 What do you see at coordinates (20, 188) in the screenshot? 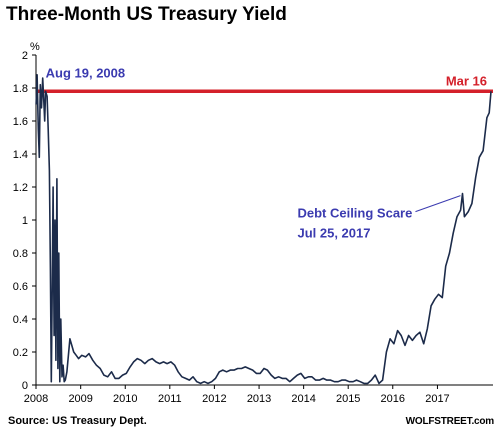
I see `y-tick-label: 1.2` at bounding box center [20, 188].